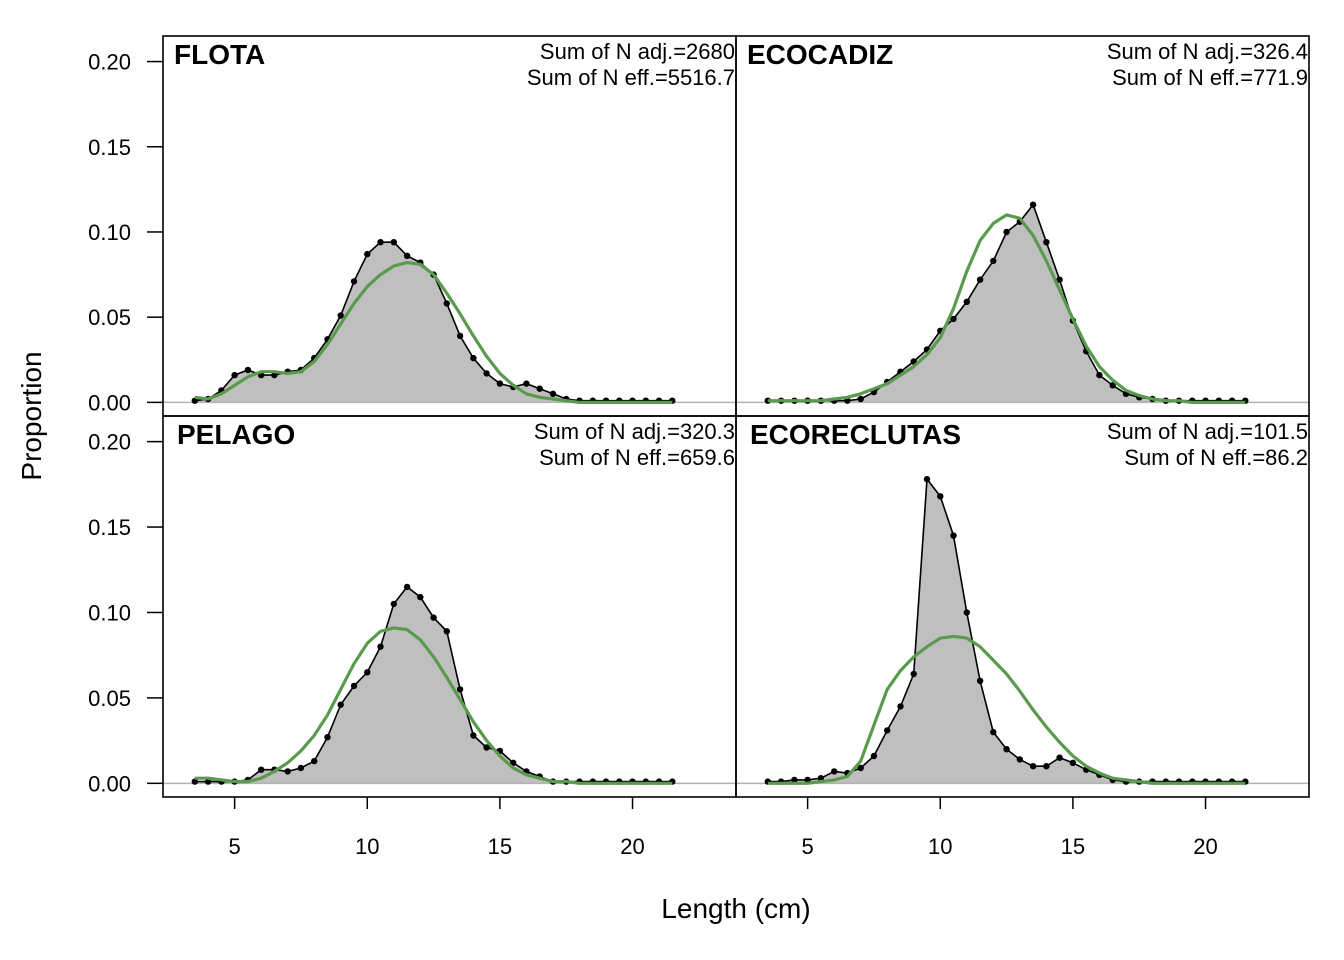  I want to click on observed-area-pelago, so click(433, 685).